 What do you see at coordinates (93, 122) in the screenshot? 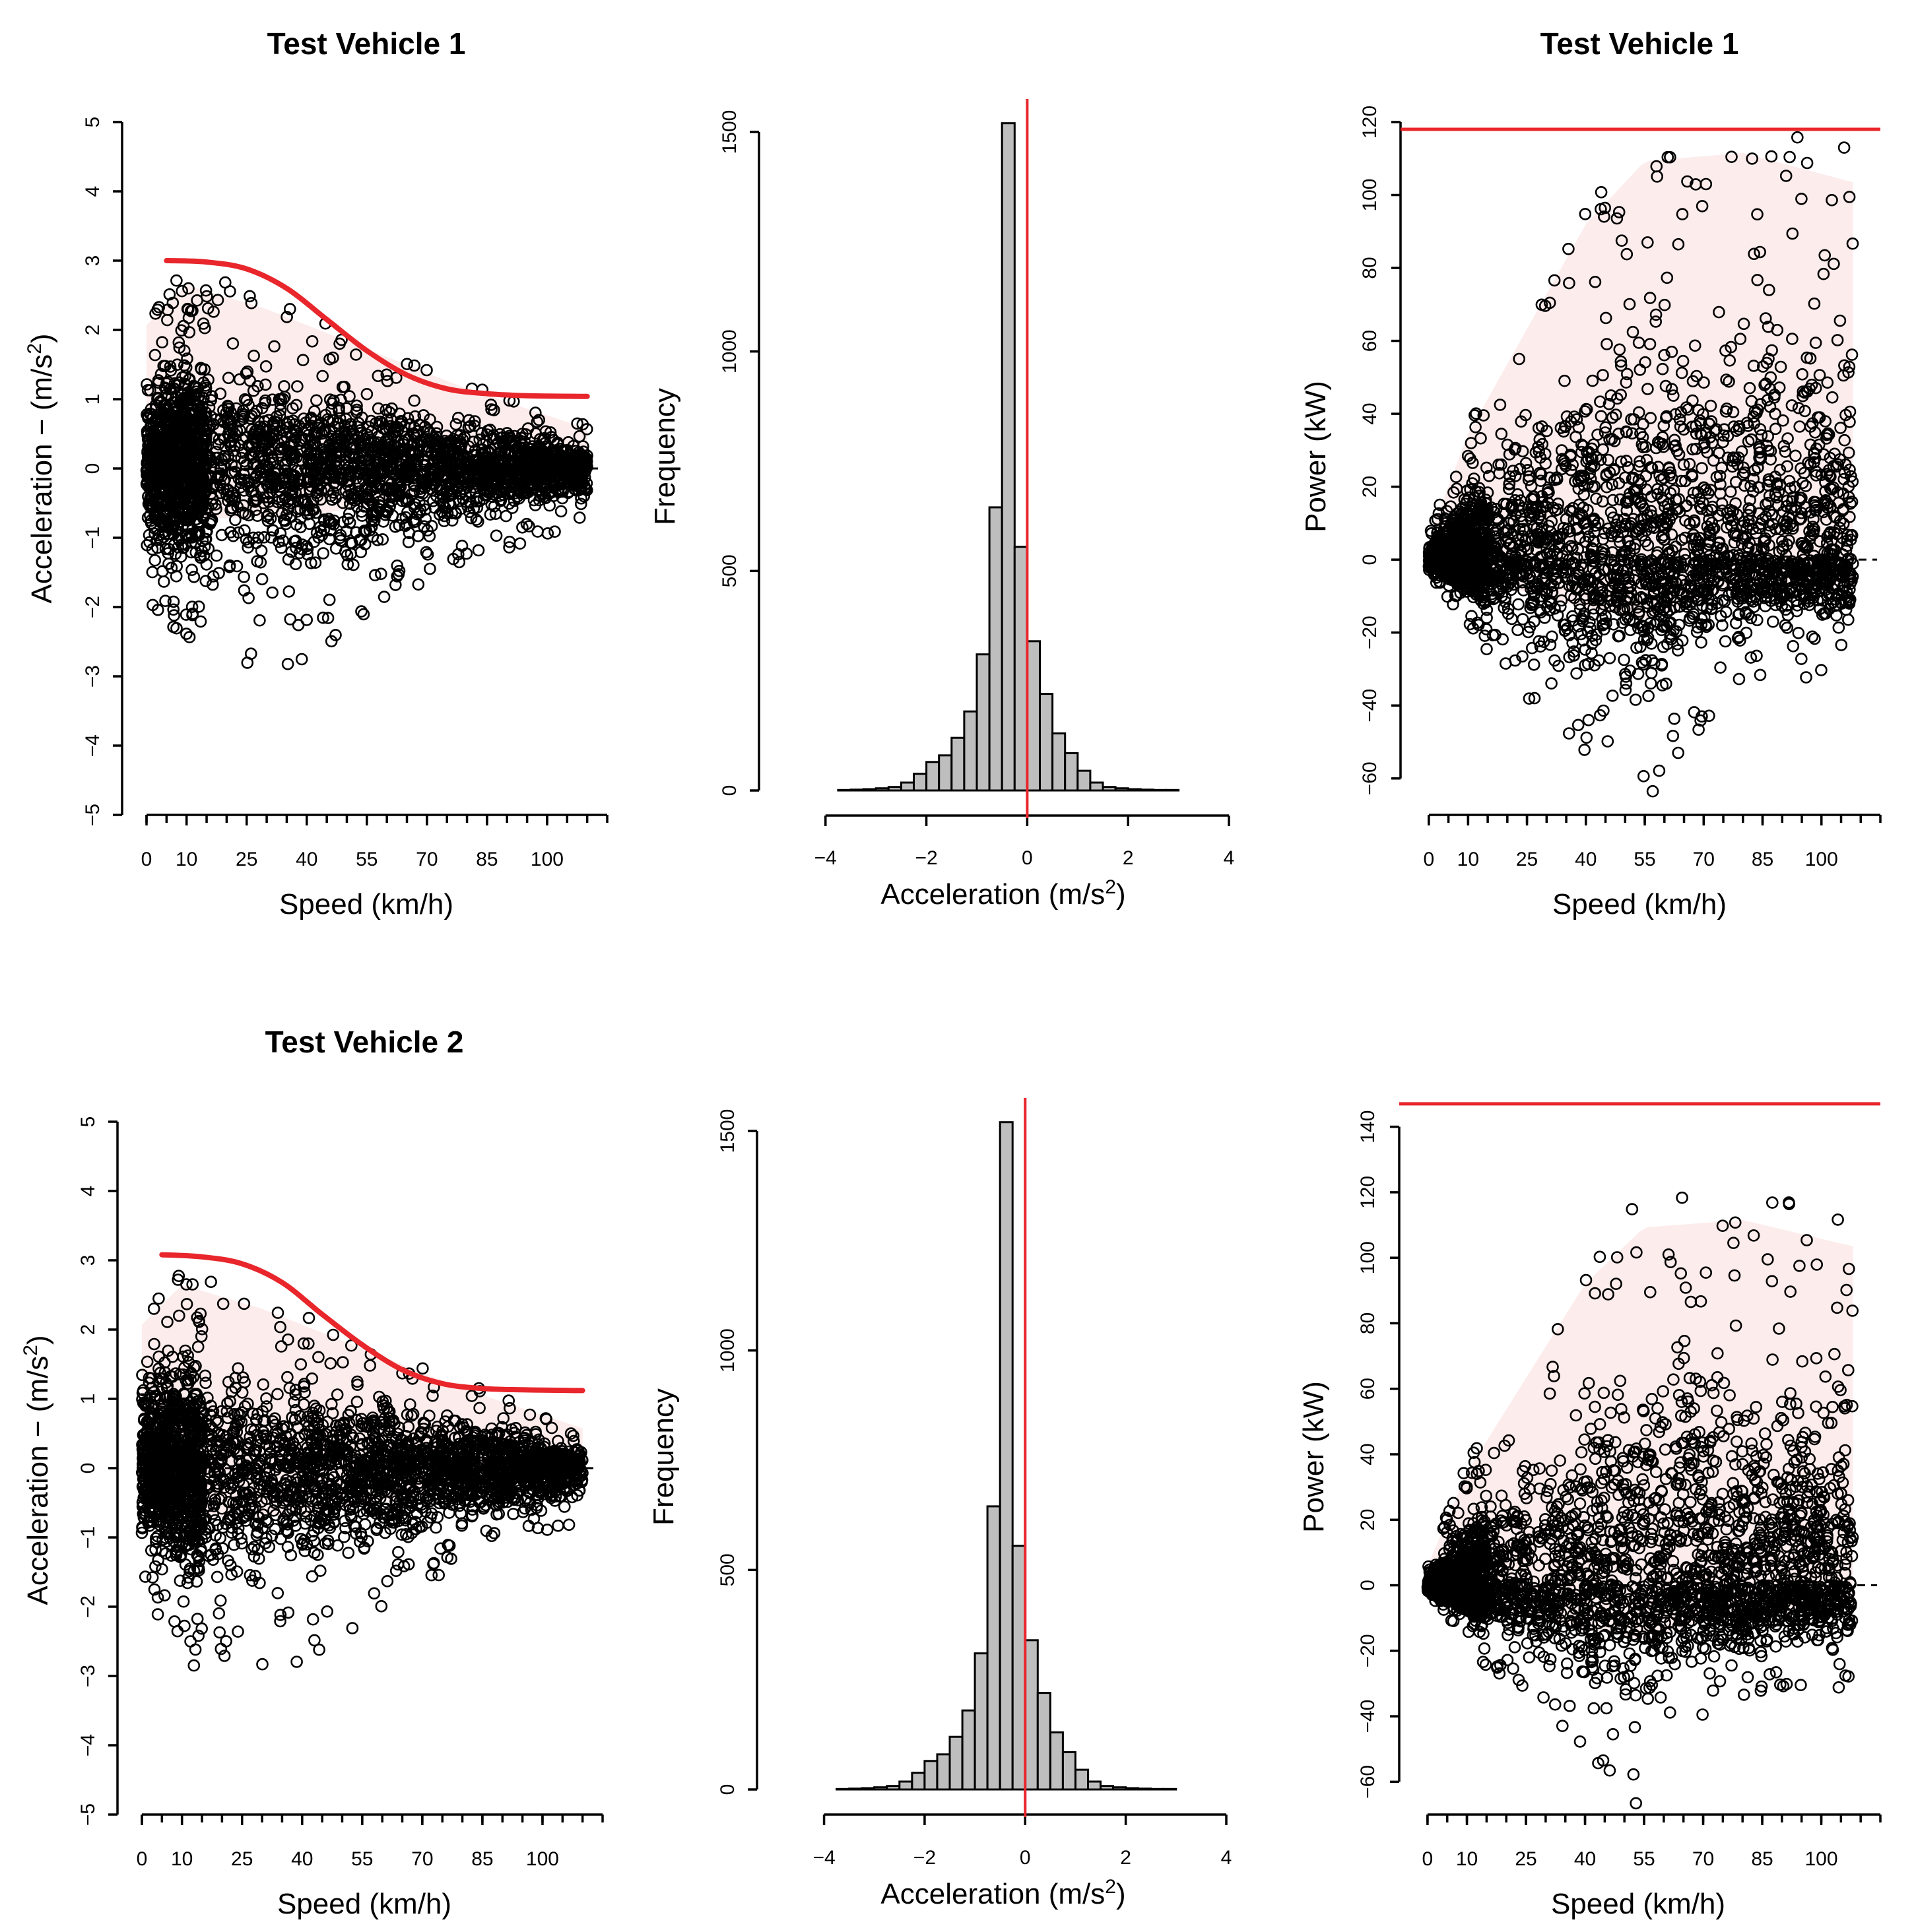
I see `y-tick-label: 5` at bounding box center [93, 122].